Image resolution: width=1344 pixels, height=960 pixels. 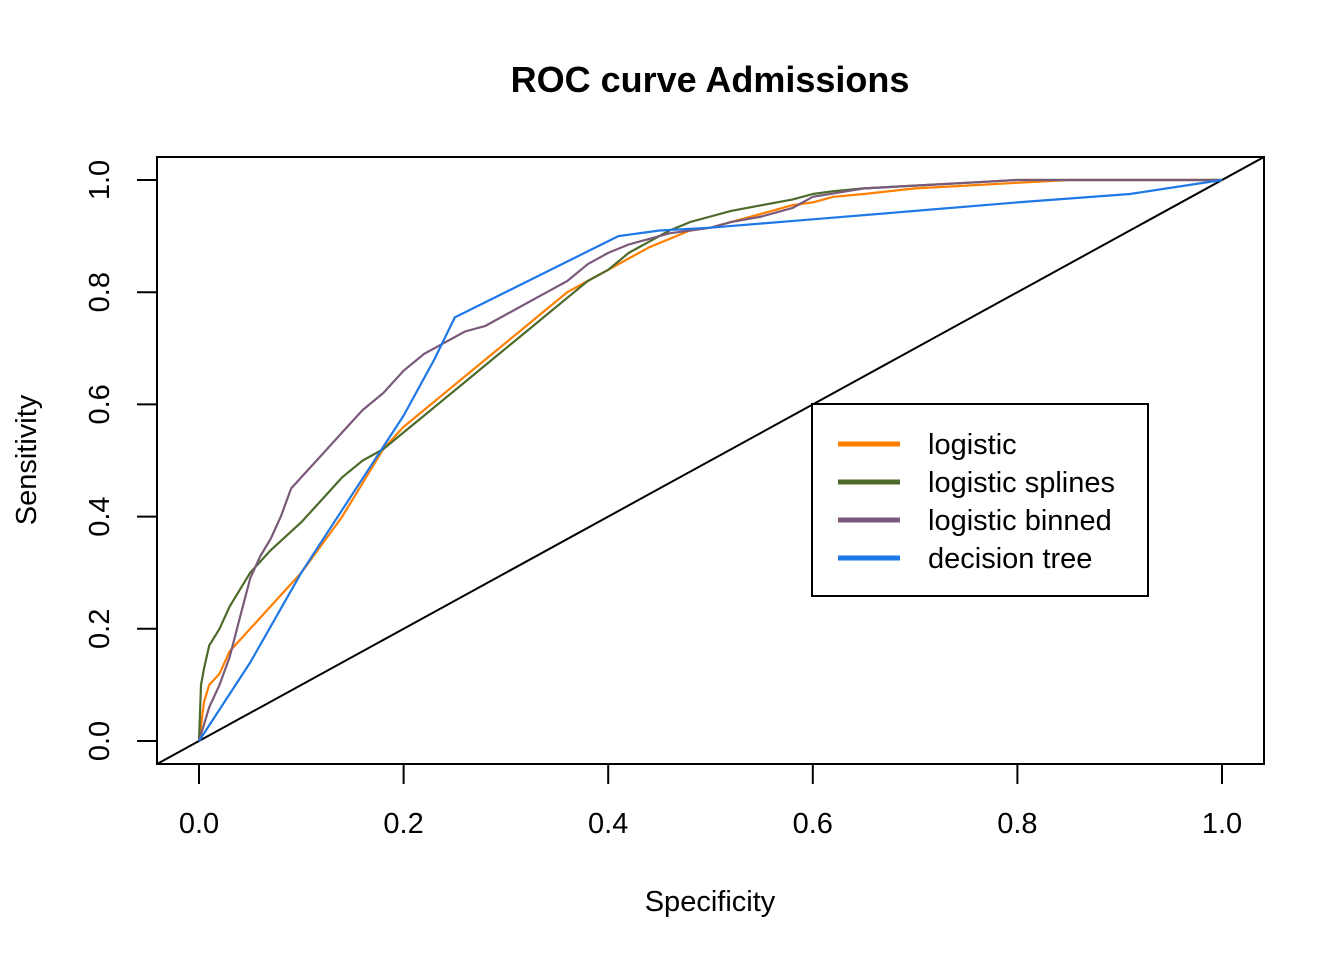 I want to click on y-tick-label: 0.8, so click(x=100, y=292).